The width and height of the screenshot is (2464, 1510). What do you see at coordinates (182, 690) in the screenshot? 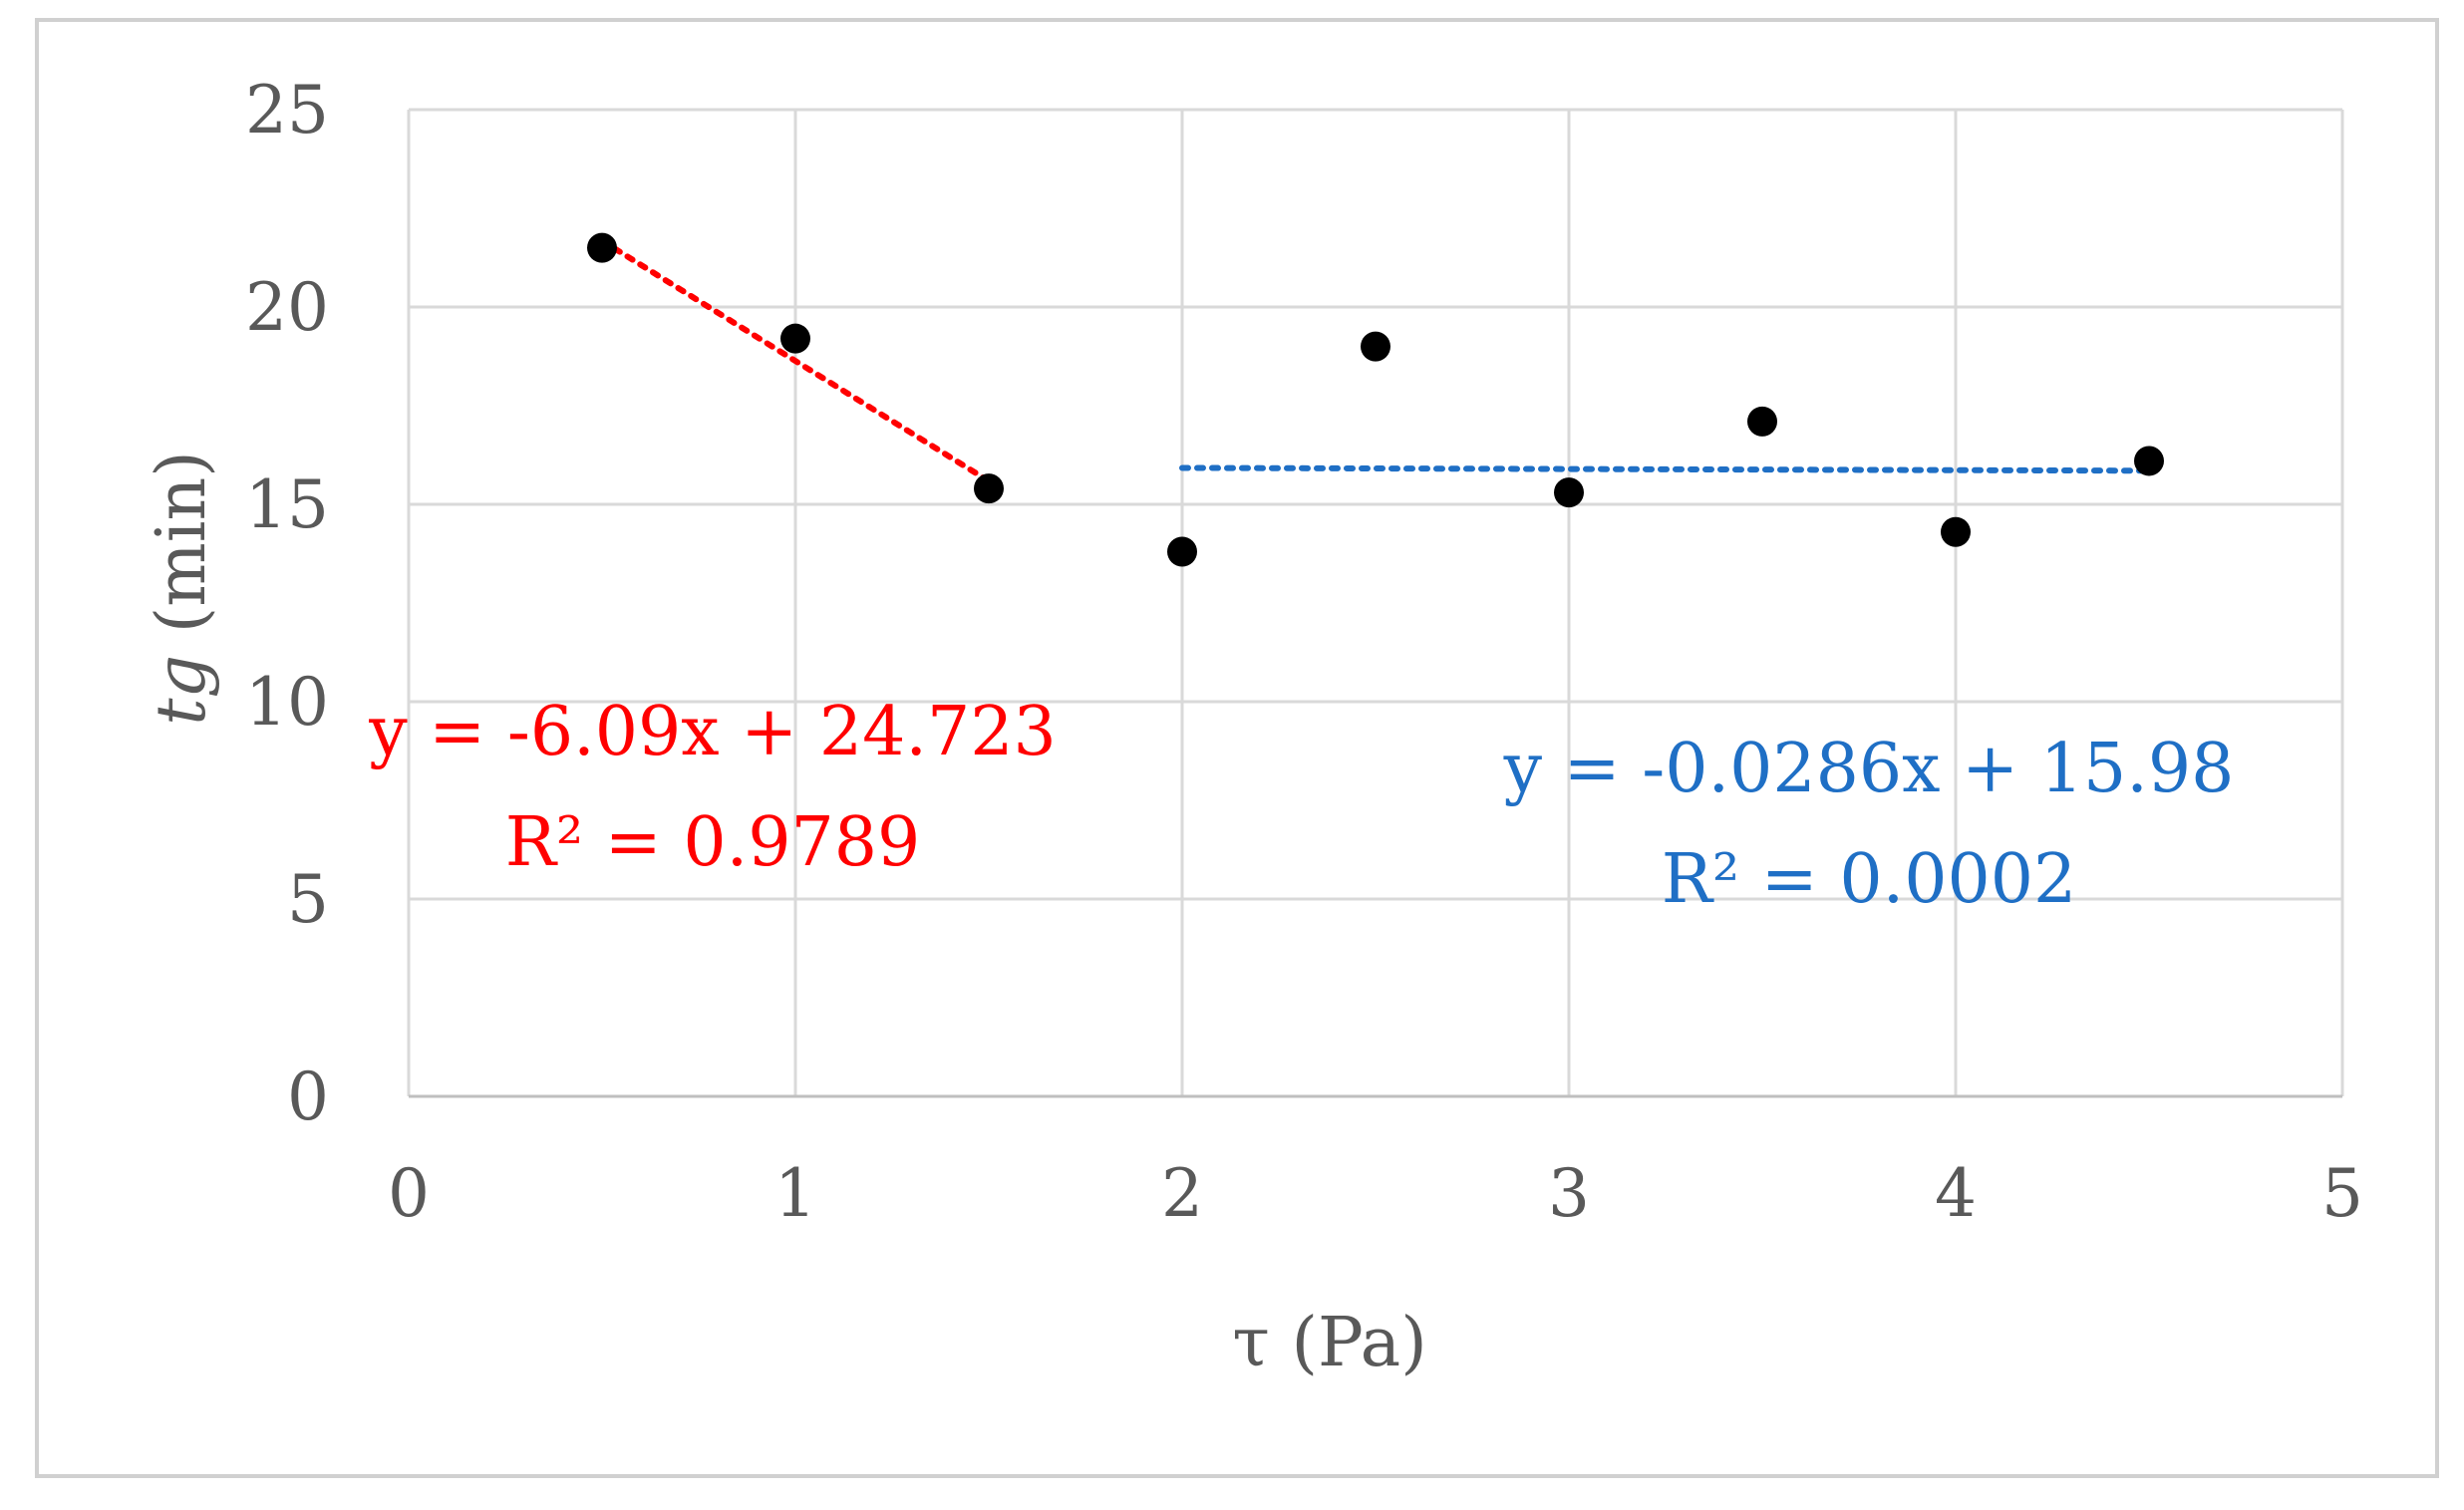
I see `y-axis-title-symbol: tg` at bounding box center [182, 690].